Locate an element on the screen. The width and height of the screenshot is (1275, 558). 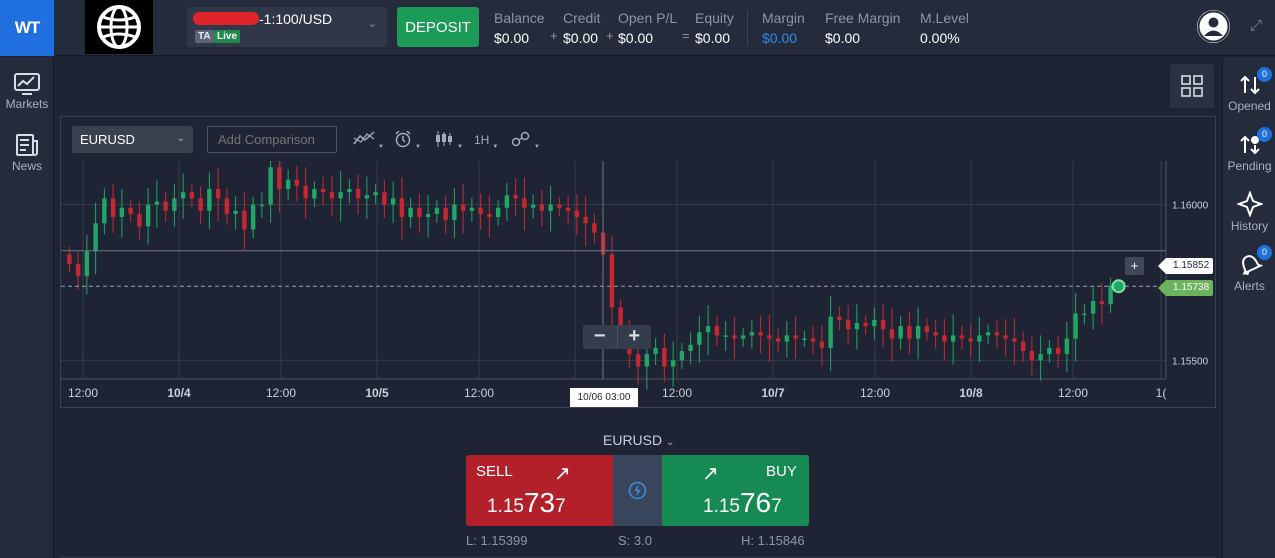
alerts-count-badge: 0 is located at coordinates (1264, 252).